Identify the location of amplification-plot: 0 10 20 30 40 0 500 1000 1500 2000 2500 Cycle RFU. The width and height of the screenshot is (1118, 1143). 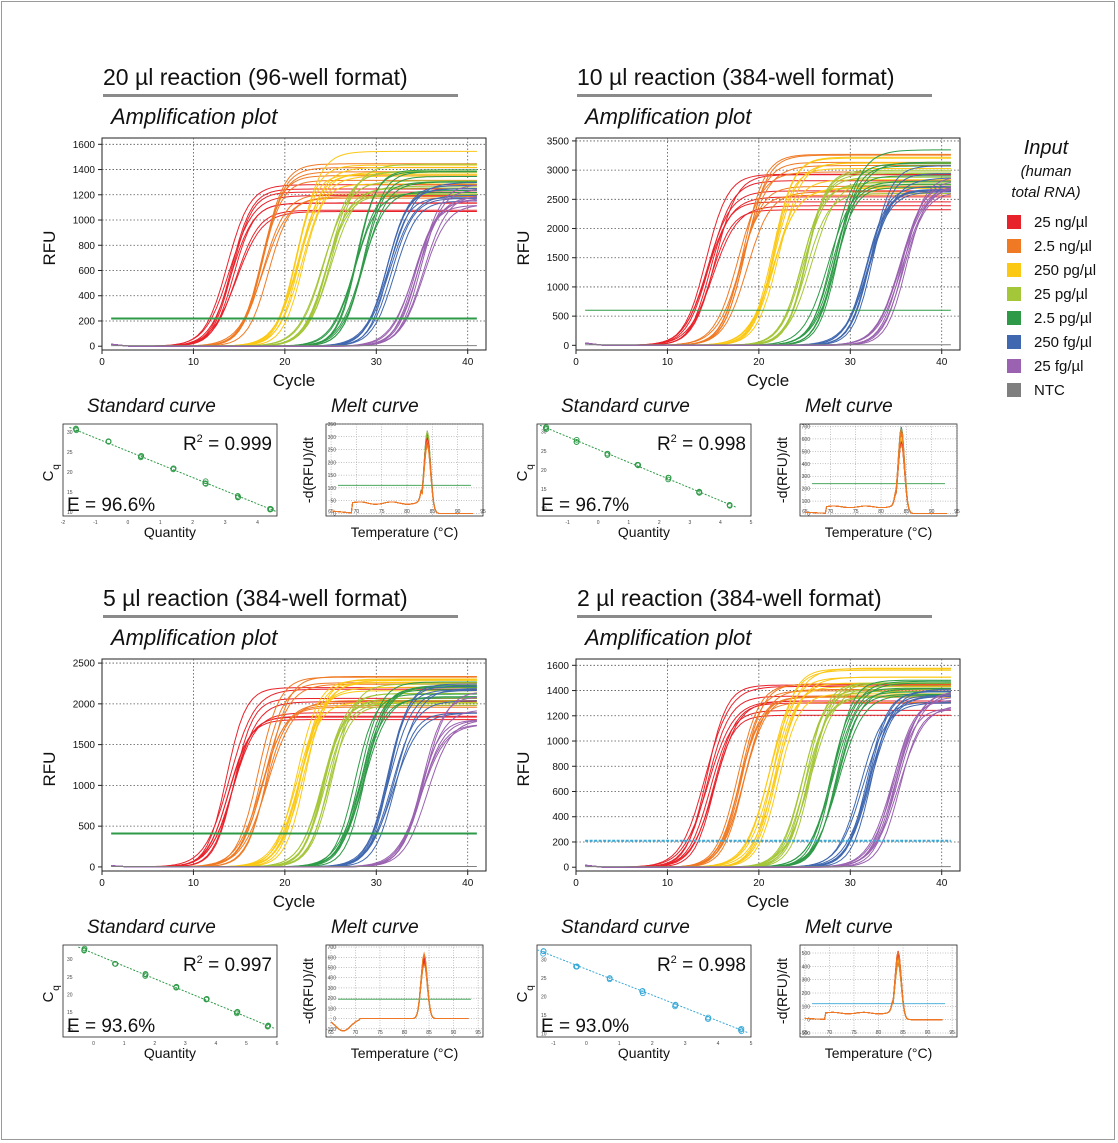
(263, 784).